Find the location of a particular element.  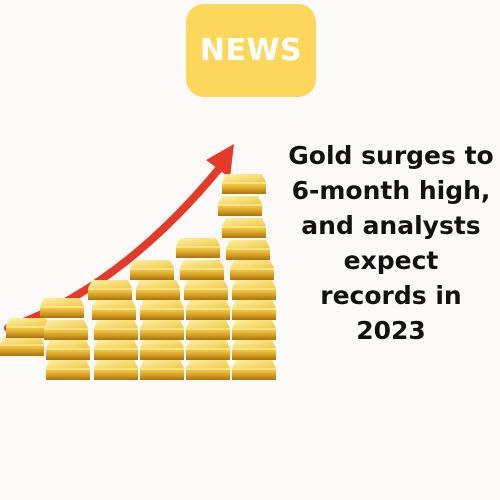

news-badge: NEWS is located at coordinates (251, 50).